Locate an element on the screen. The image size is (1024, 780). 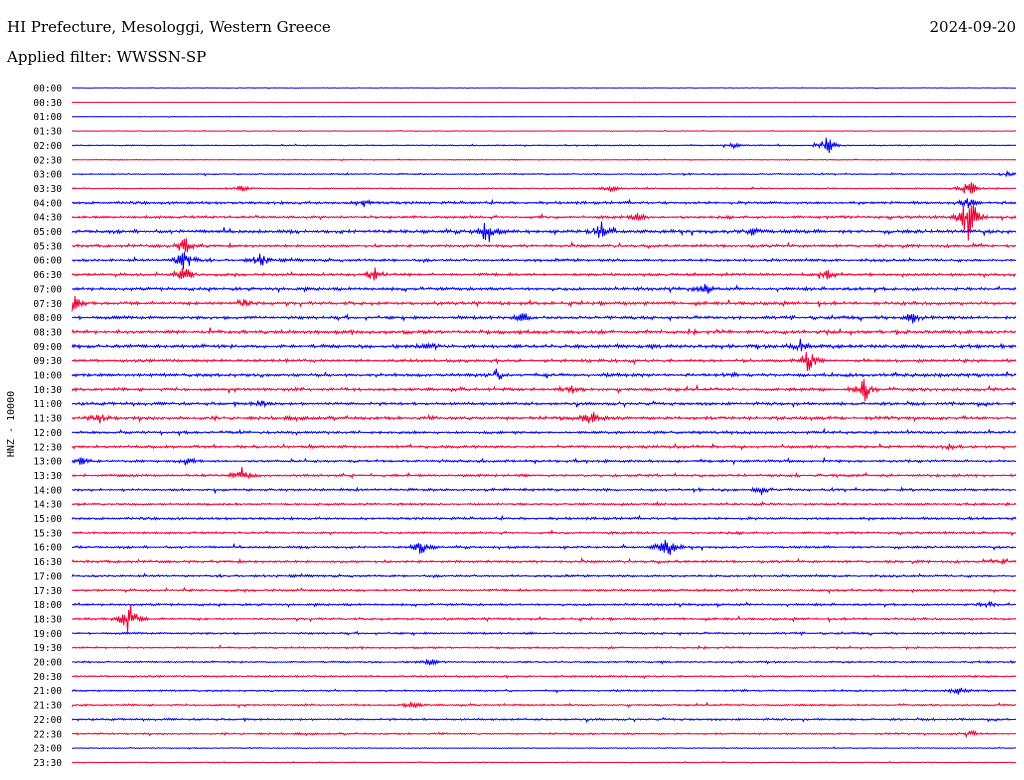
time-tick-label: 05:30 is located at coordinates (47, 246).